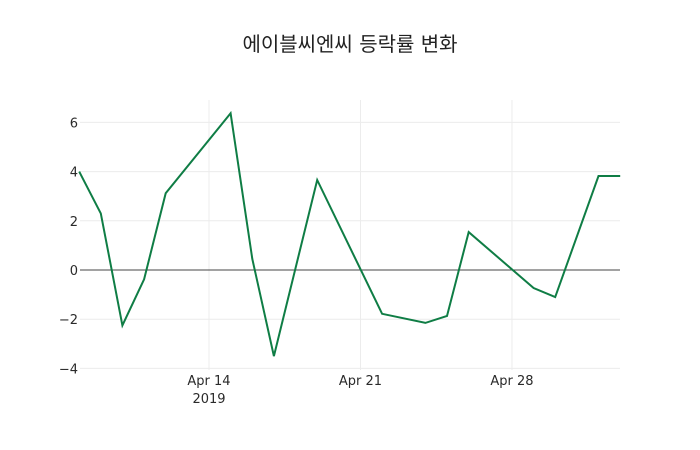 The image size is (700, 450). Describe the element at coordinates (74, 271) in the screenshot. I see `y-tick-label: 0` at that location.